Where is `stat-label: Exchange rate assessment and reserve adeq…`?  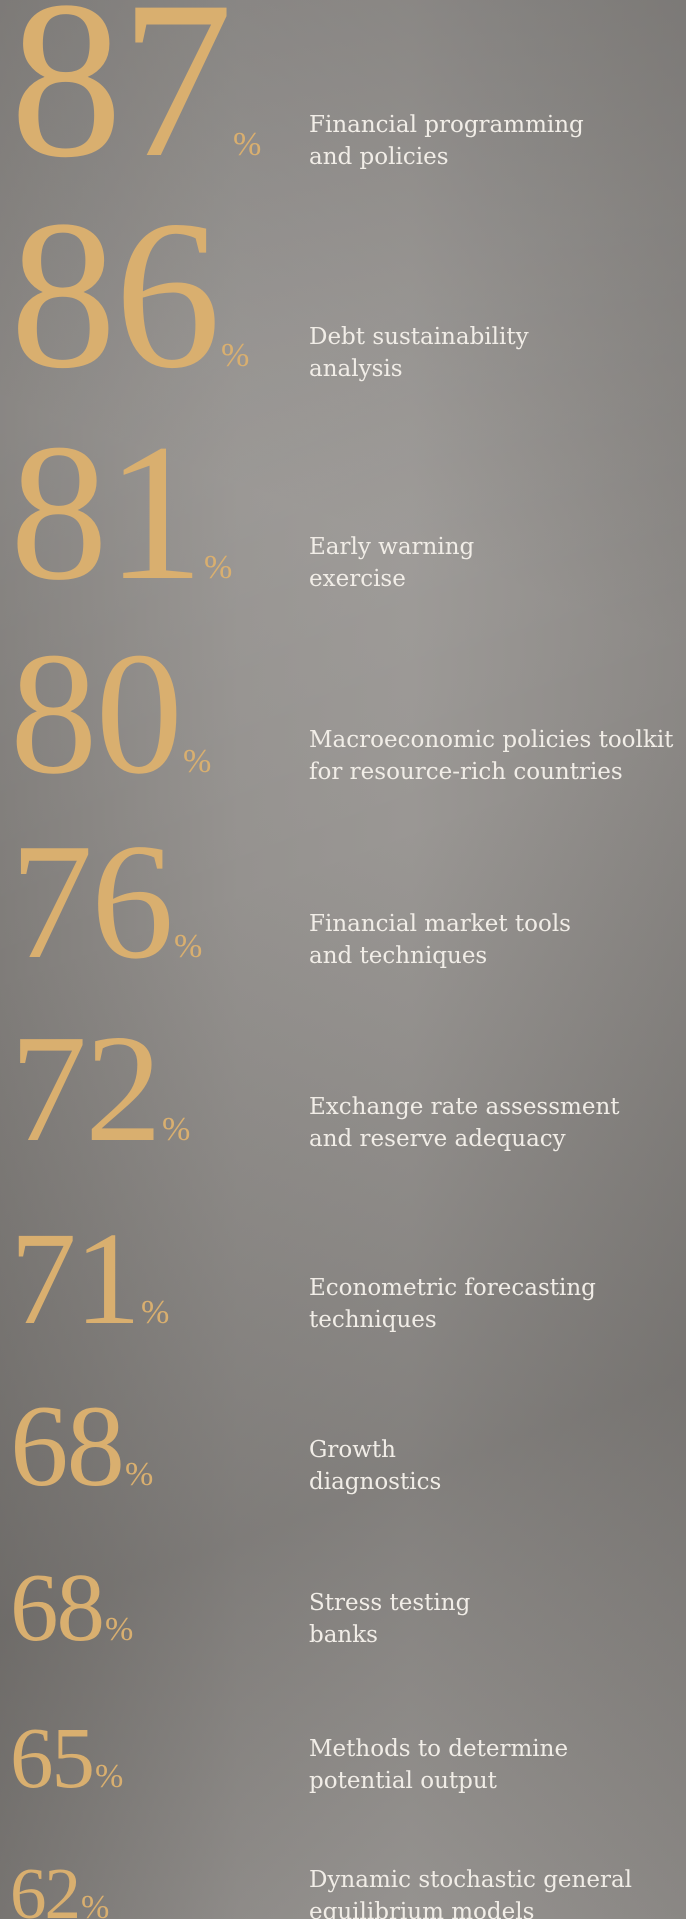 stat-label: Exchange rate assessment and reserve adeq… is located at coordinates (464, 1123).